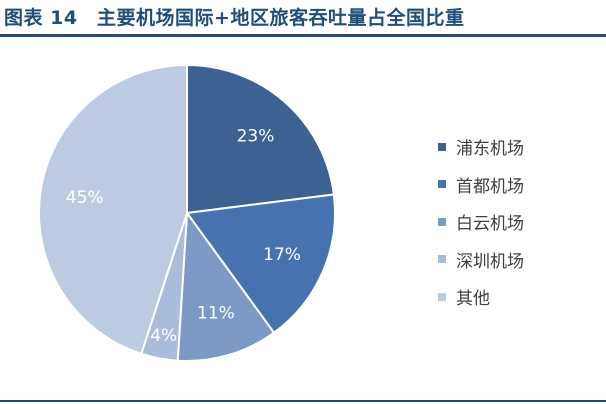 The width and height of the screenshot is (606, 404). Describe the element at coordinates (282, 255) in the screenshot. I see `pie-slice-label-2: 17%` at that location.